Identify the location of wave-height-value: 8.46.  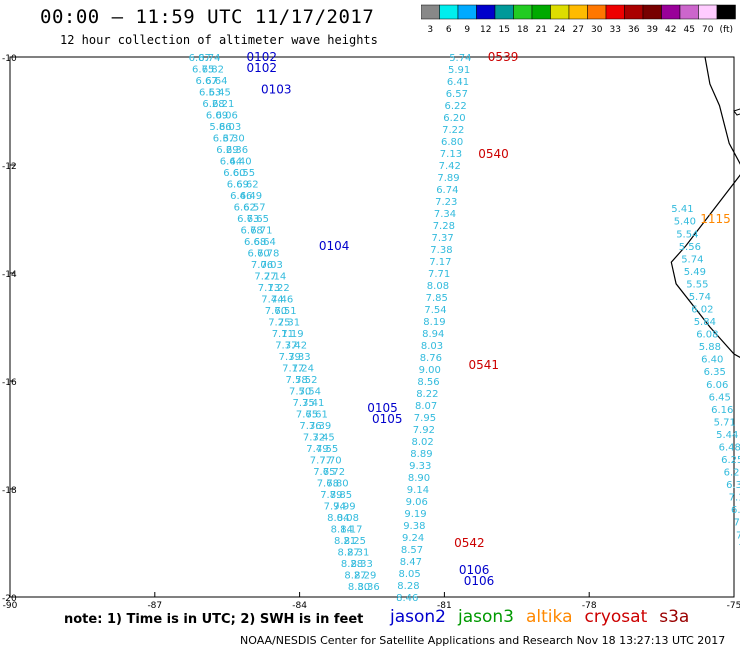
(407, 598).